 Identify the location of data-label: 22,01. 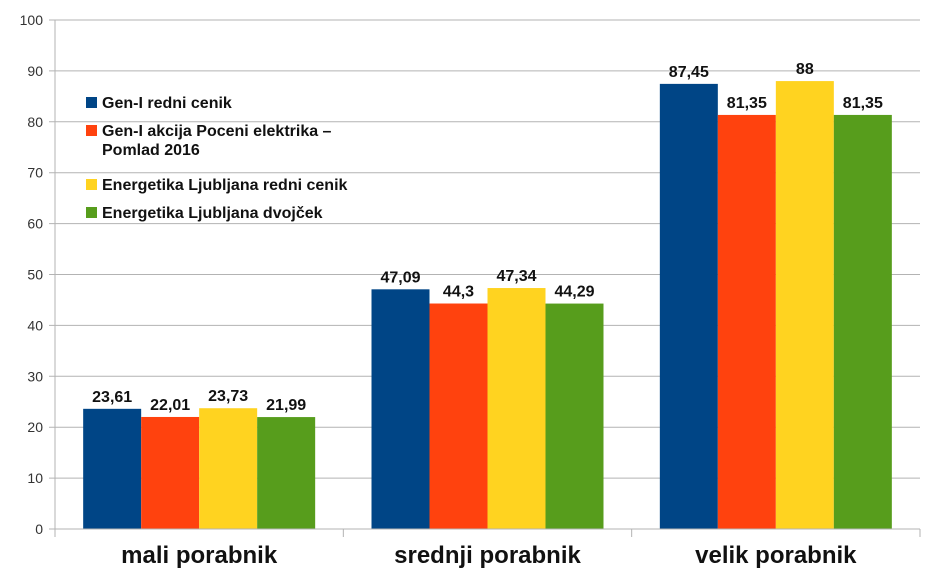
(170, 405).